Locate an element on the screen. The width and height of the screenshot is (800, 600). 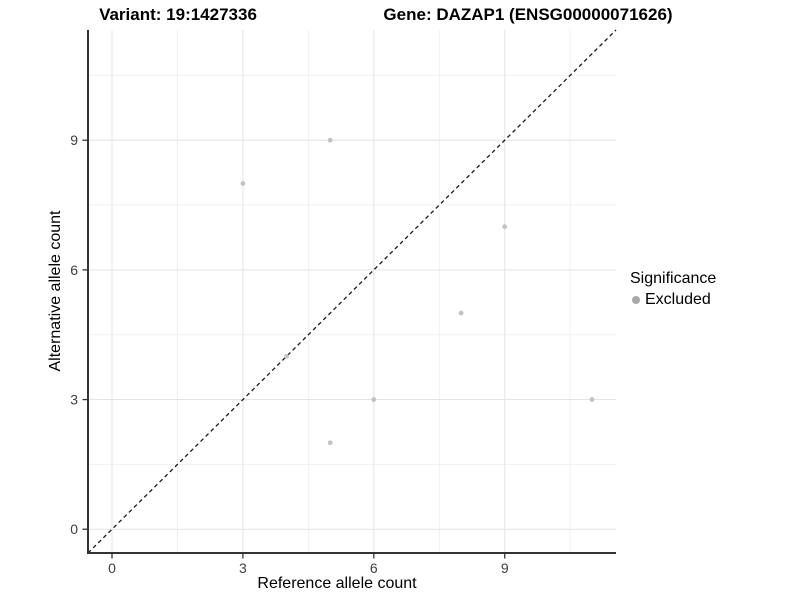
legend-point-icon is located at coordinates (636, 300).